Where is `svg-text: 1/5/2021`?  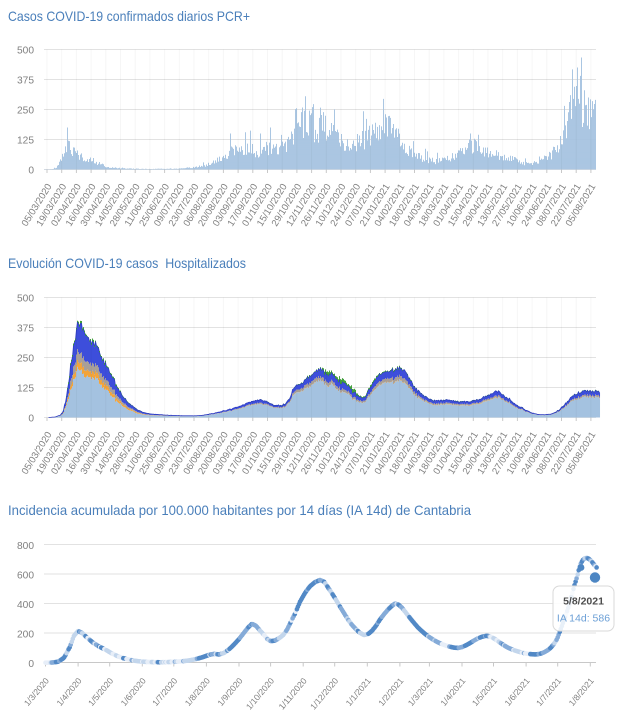 svg-text: 1/5/2021 is located at coordinates (484, 692).